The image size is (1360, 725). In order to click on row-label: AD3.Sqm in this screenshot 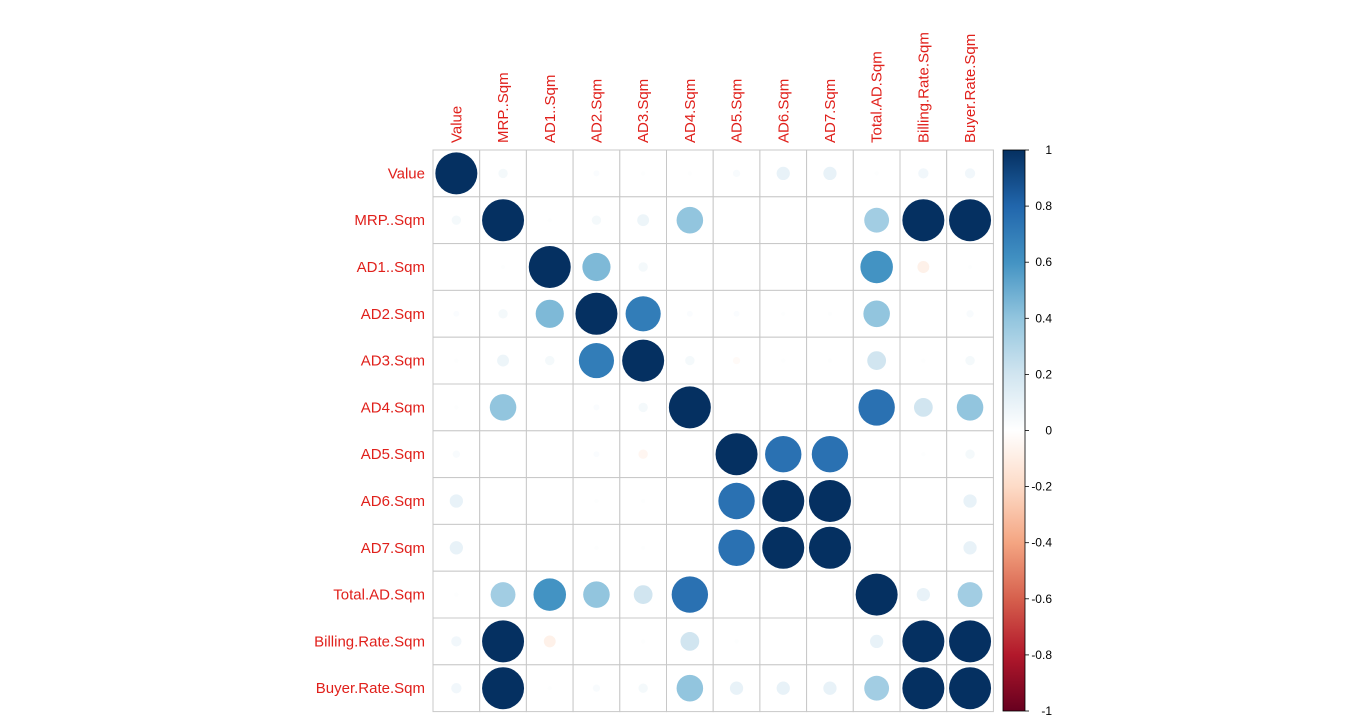, I will do `click(393, 361)`.